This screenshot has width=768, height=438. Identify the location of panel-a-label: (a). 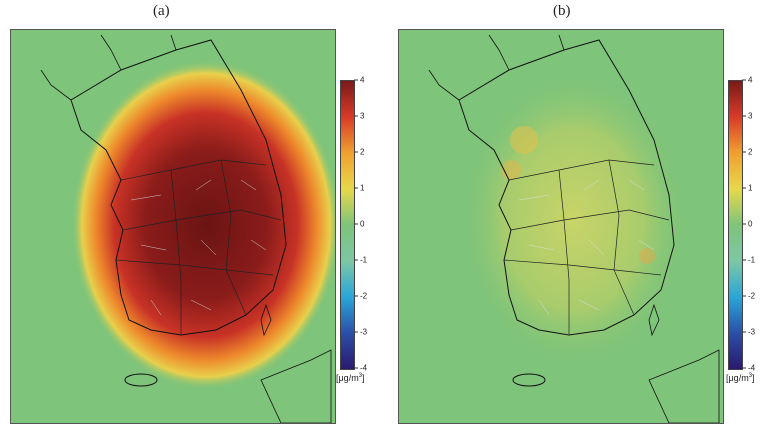
(161, 11).